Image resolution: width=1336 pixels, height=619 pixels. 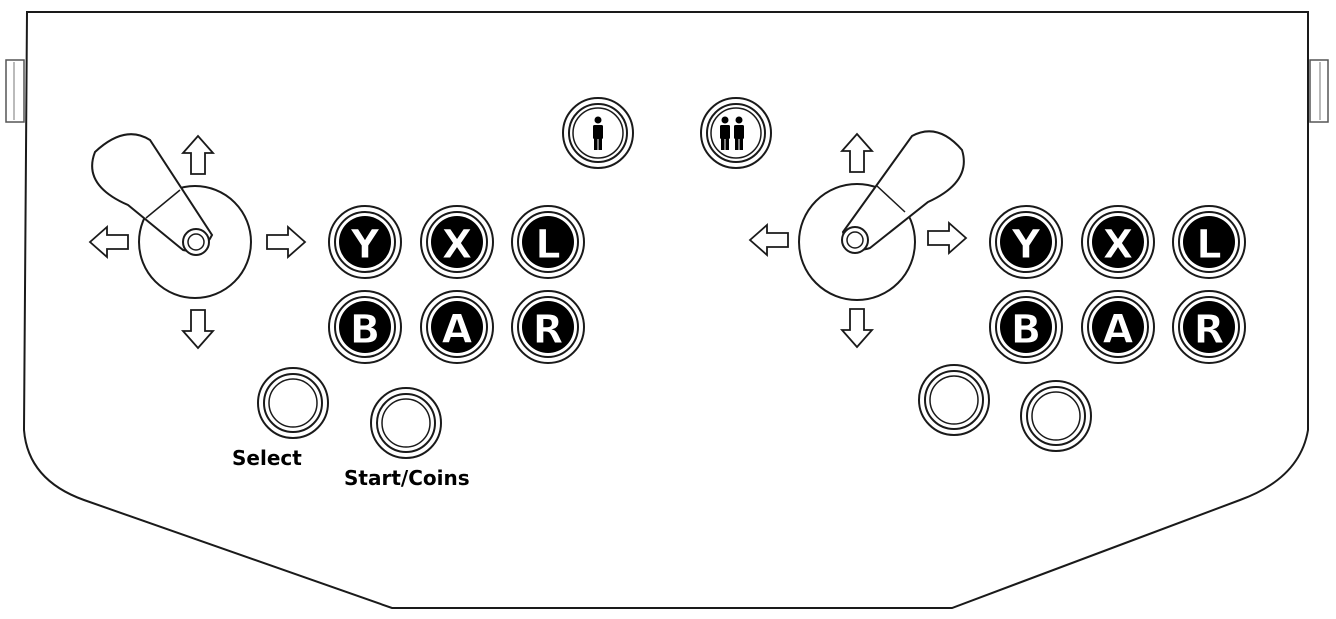 I want to click on player-2-button-a-label: A, so click(x=1118, y=330).